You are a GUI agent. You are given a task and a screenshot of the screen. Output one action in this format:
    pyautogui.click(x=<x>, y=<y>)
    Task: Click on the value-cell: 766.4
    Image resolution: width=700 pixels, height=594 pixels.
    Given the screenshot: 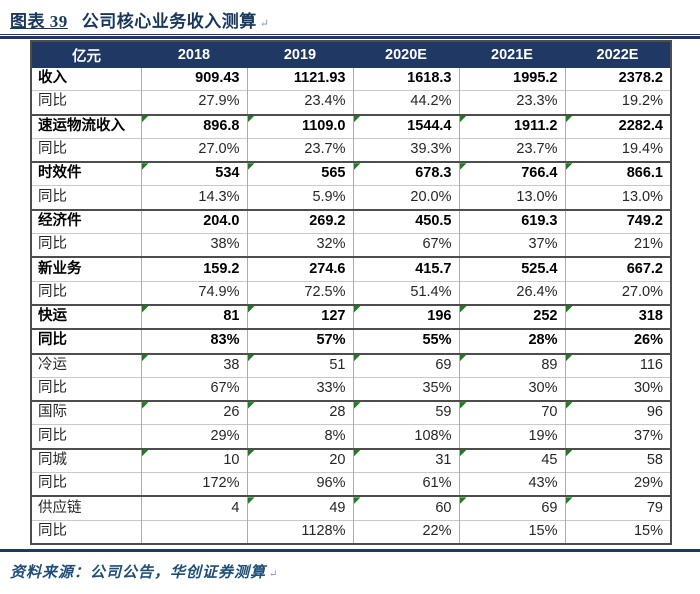 What is the action you would take?
    pyautogui.click(x=511, y=173)
    